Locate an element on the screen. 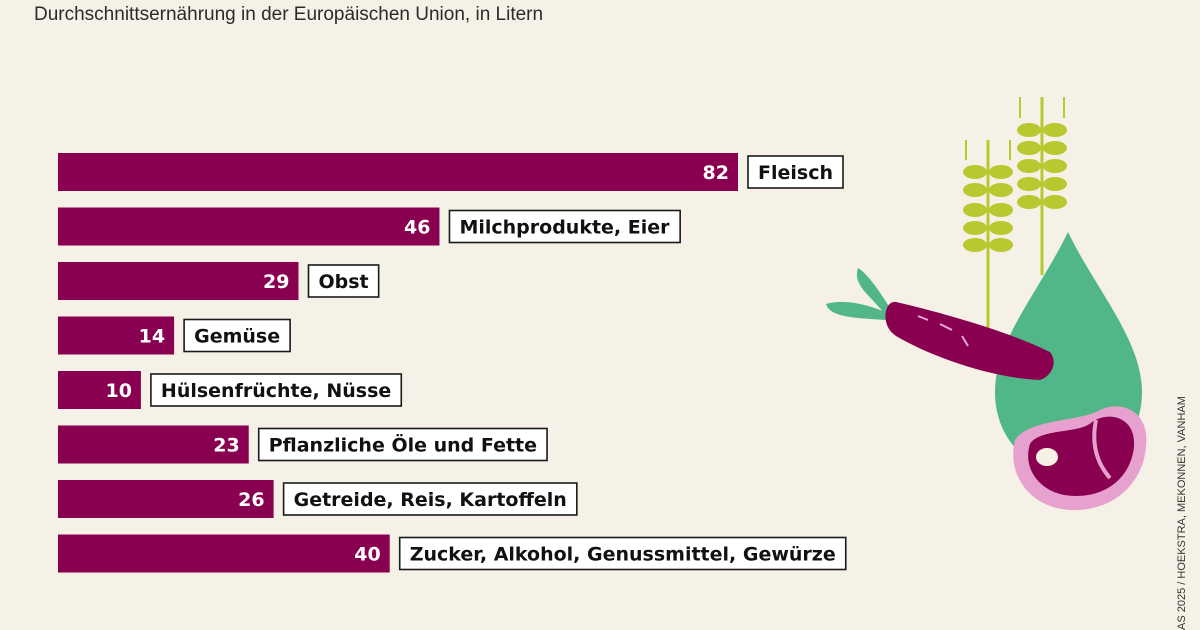 Image resolution: width=1200 pixels, height=630 pixels. category-label: Pflanzliche Öle und Fette is located at coordinates (403, 445).